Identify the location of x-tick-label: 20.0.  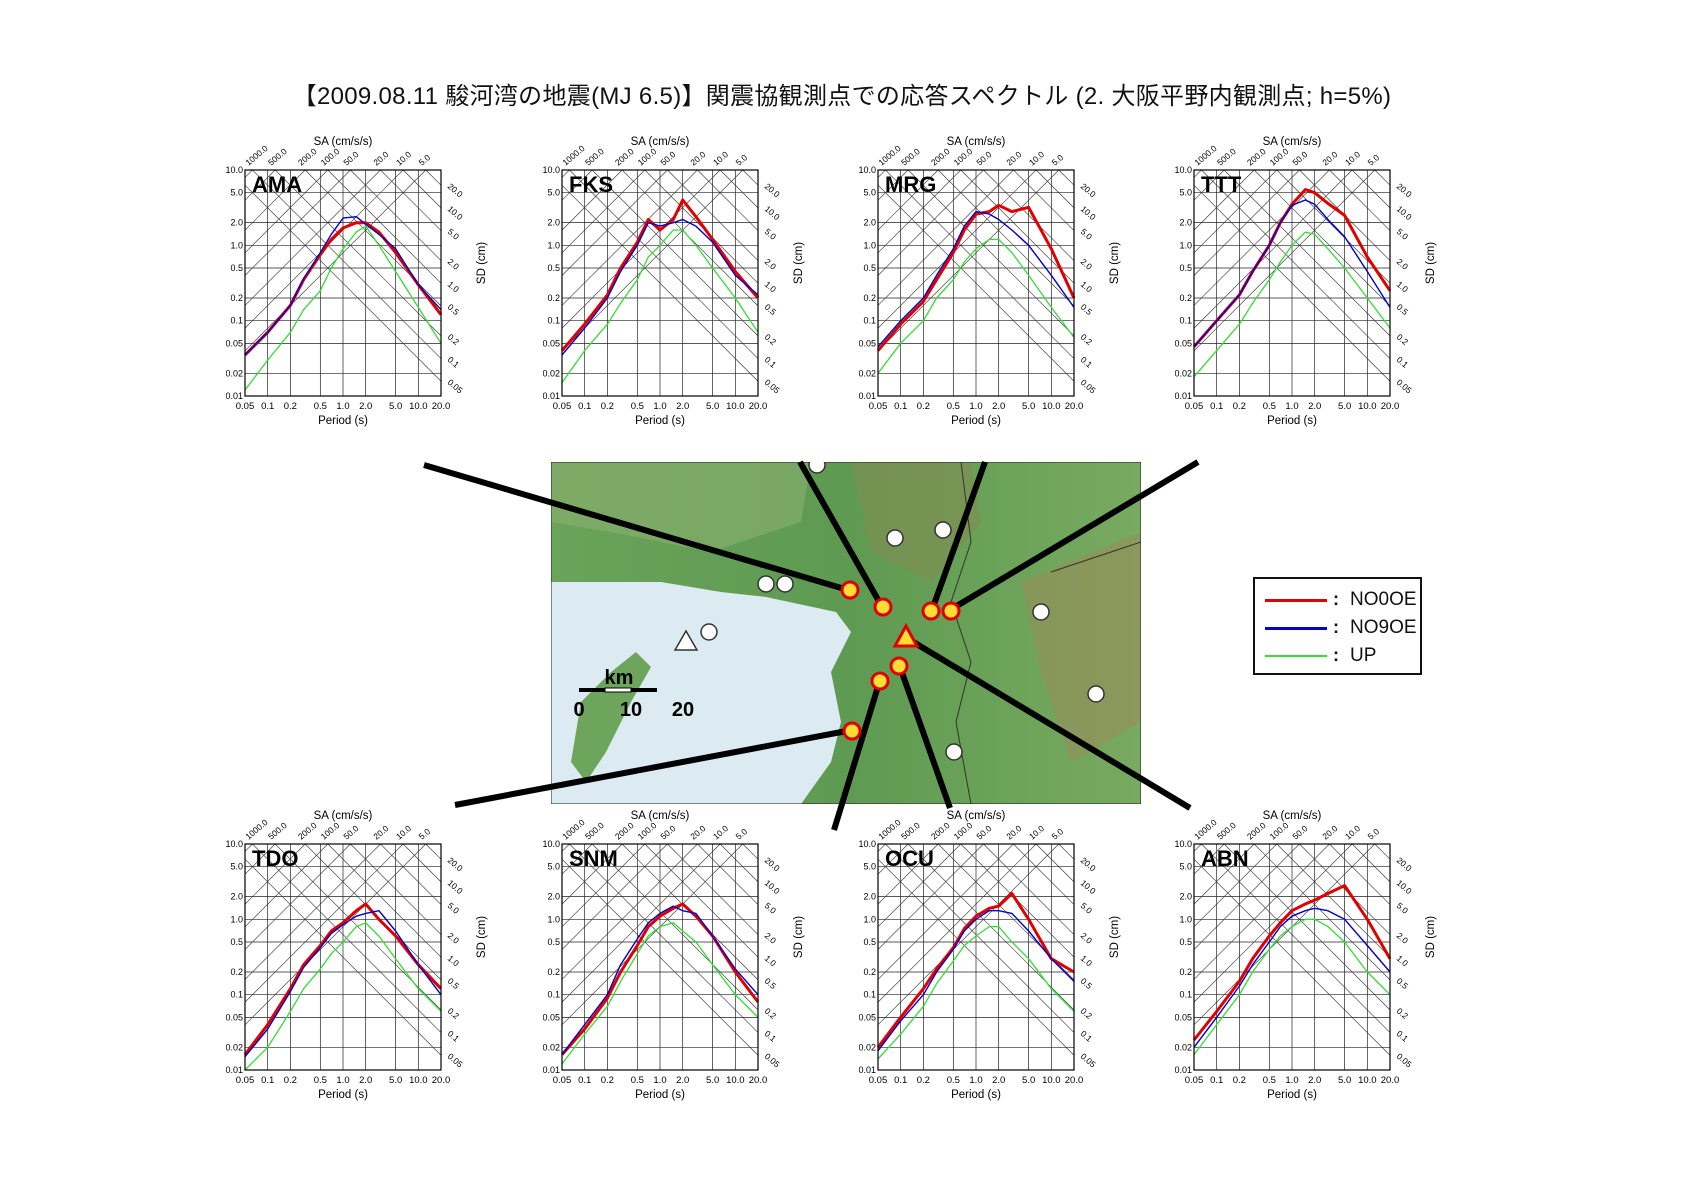
(1390, 406).